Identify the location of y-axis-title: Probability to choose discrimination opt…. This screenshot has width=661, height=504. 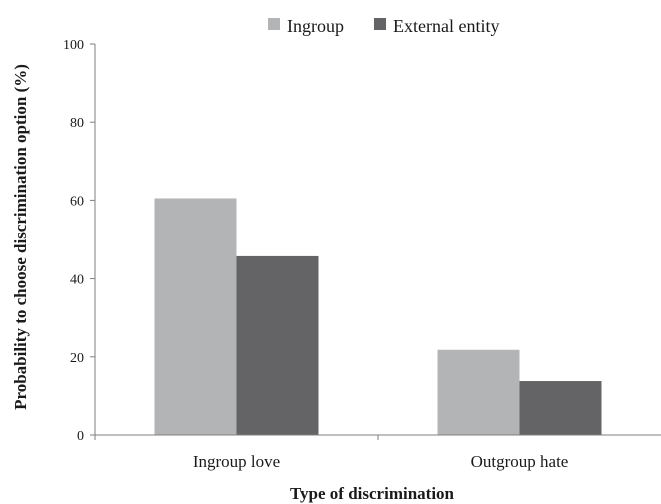
(20, 237).